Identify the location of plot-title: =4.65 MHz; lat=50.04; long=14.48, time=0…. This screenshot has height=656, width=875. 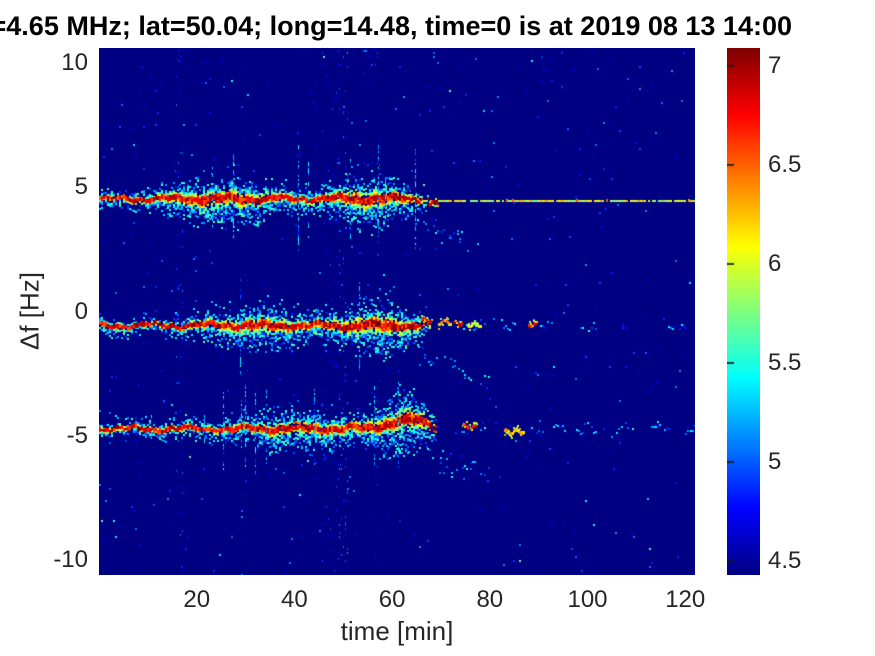
(396, 26).